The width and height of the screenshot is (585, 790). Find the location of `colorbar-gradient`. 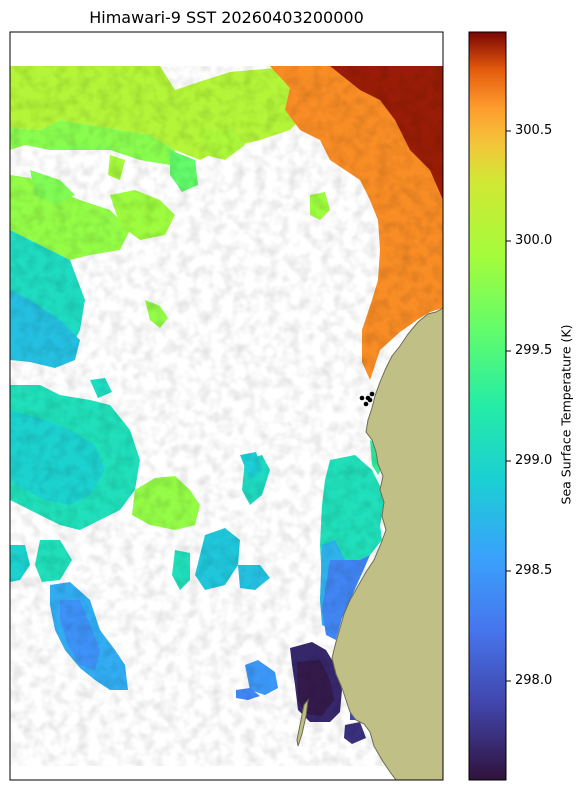

colorbar-gradient is located at coordinates (487, 406).